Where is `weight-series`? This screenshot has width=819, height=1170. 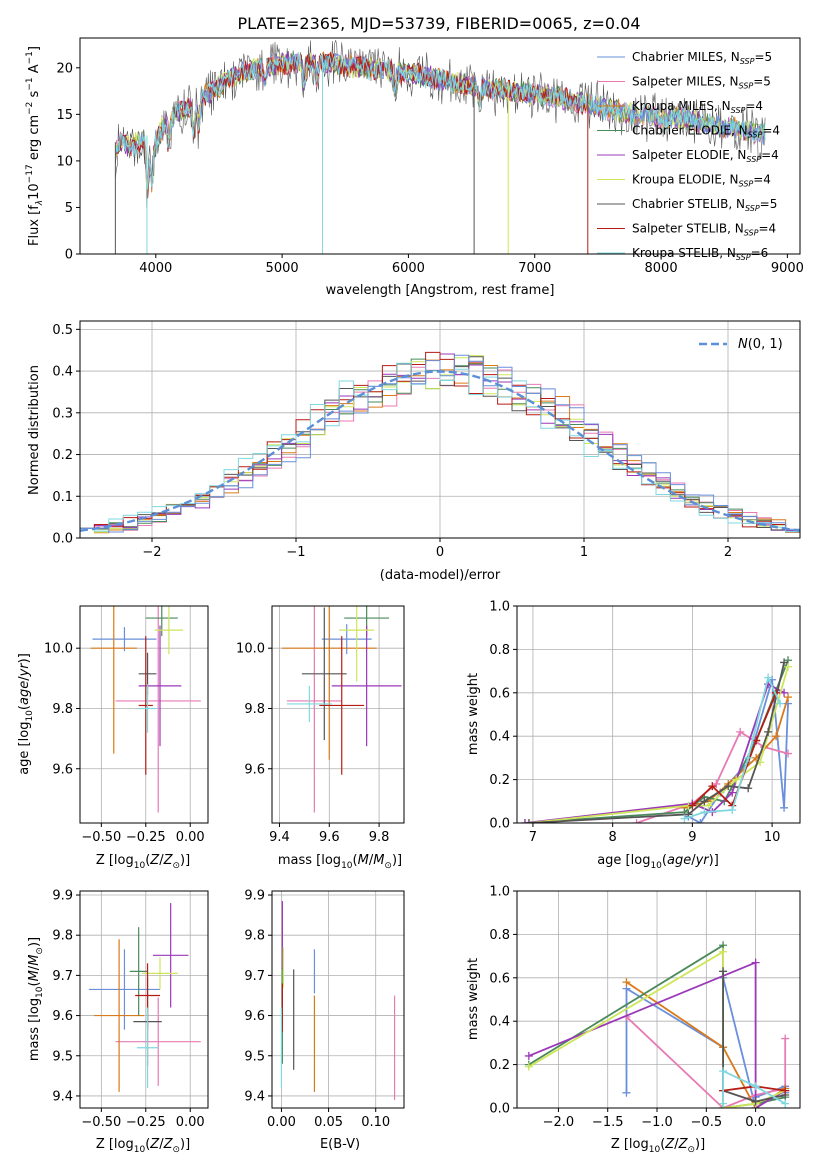
weight-series is located at coordinates (734, 749).